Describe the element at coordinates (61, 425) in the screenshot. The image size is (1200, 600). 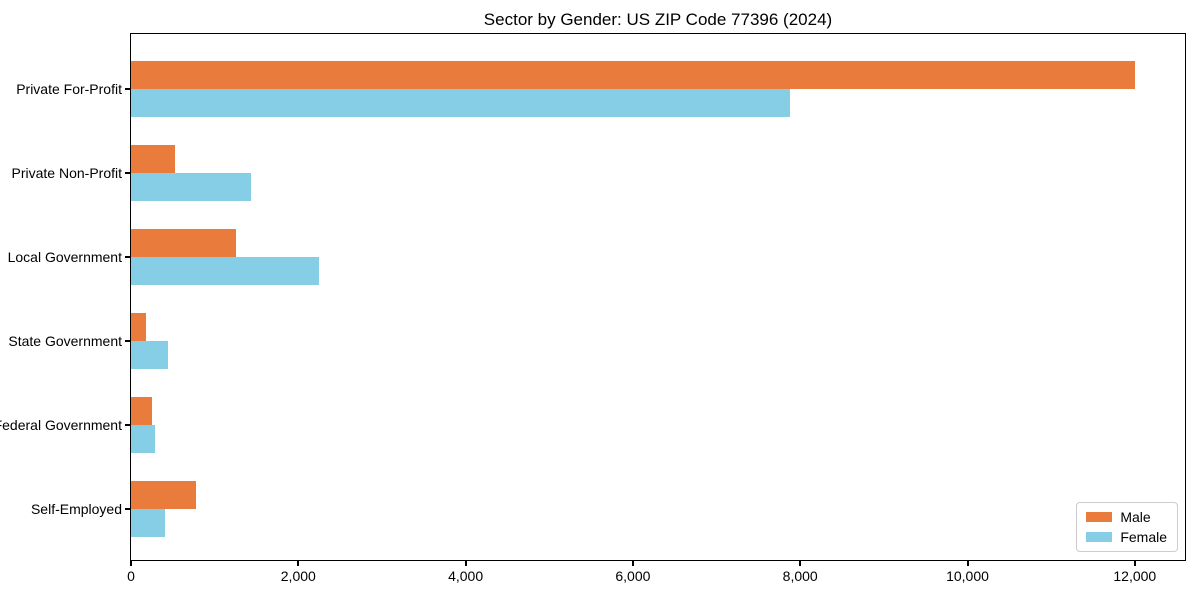
I see `y-tick-label: Federal Government` at that location.